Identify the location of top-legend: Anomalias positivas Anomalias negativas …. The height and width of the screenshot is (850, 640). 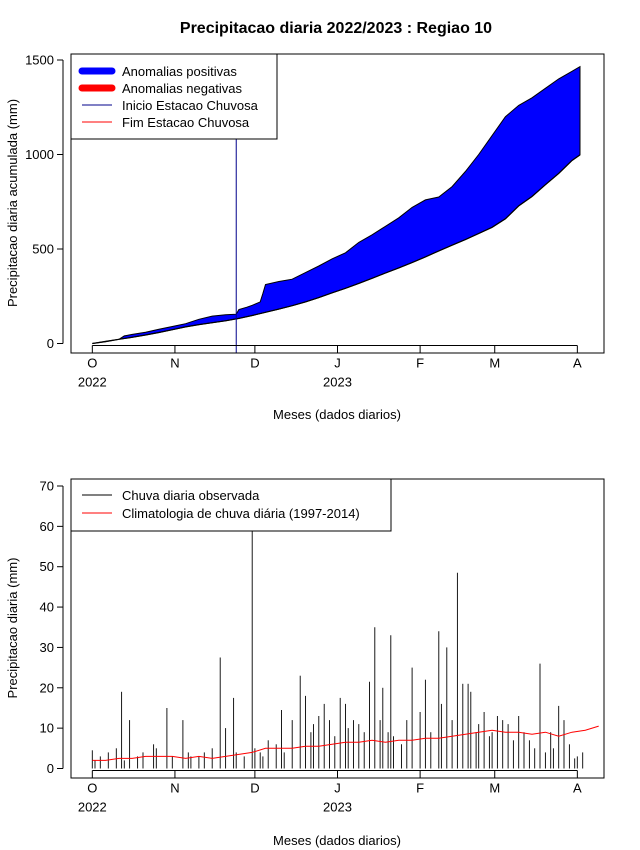
(174, 96).